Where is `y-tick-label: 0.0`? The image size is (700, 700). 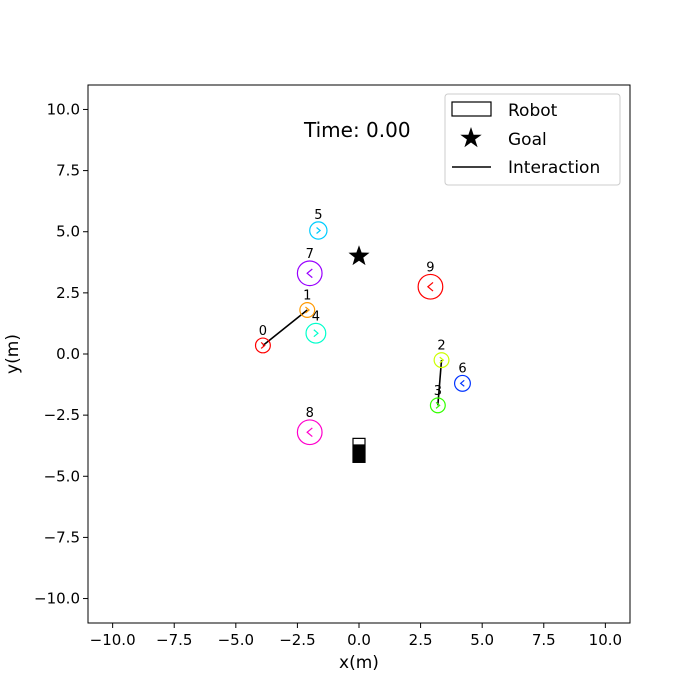
y-tick-label: 0.0 is located at coordinates (68, 354).